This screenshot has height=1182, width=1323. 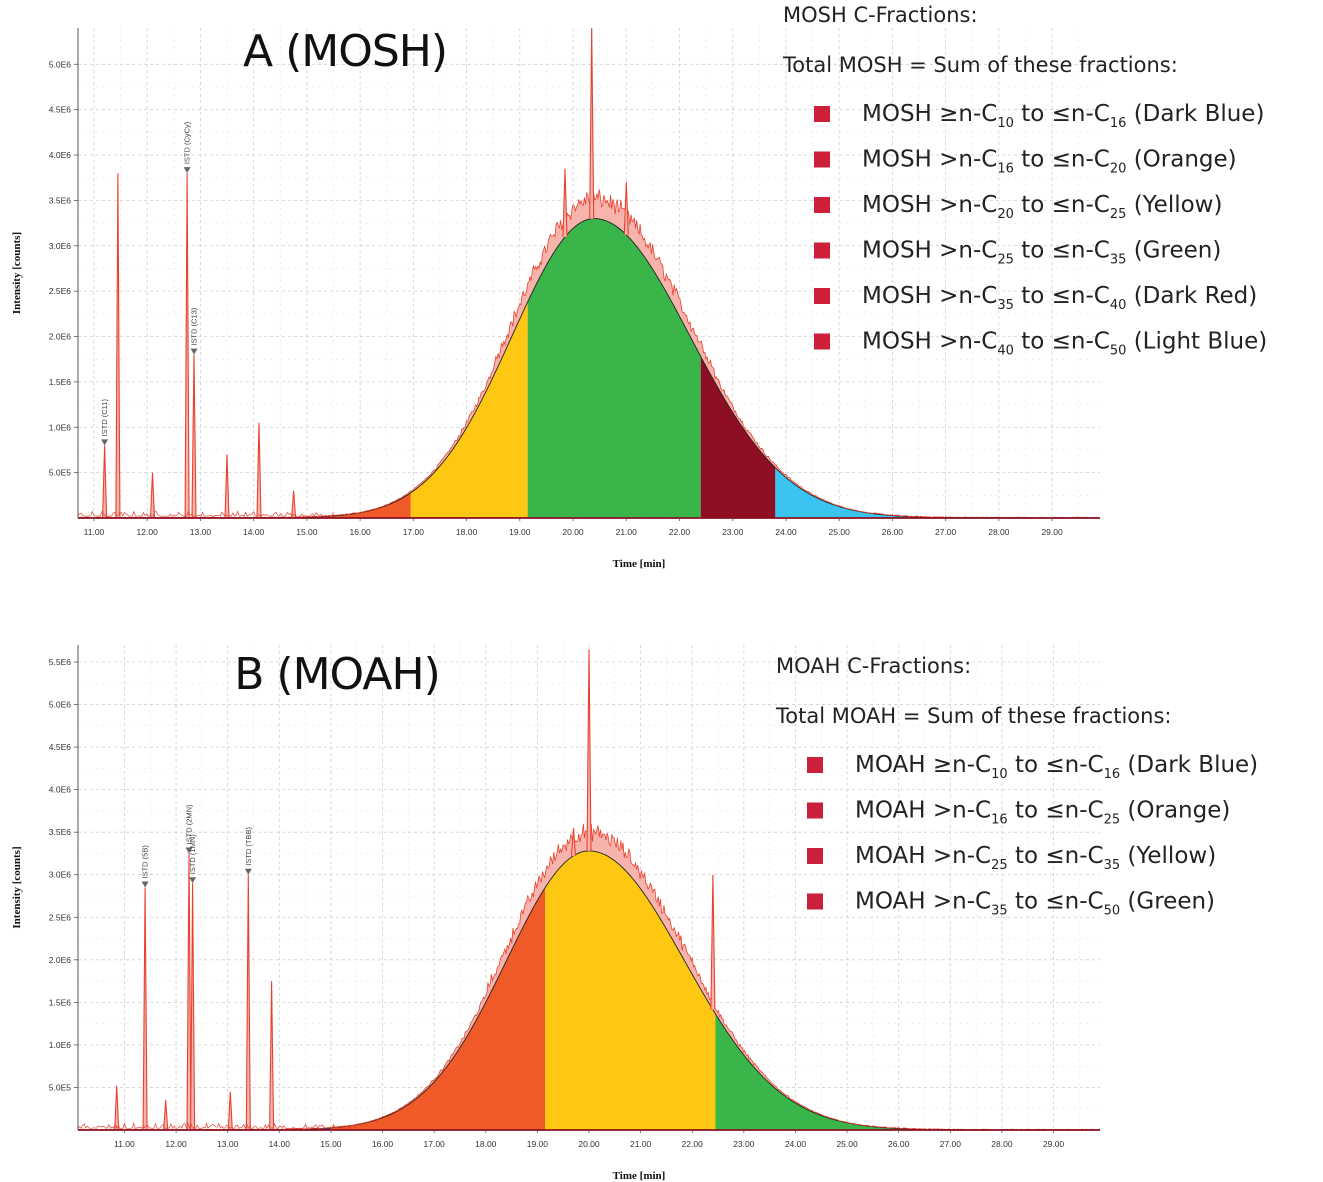 I want to click on y-tick-label: 3.5E6, so click(x=60, y=832).